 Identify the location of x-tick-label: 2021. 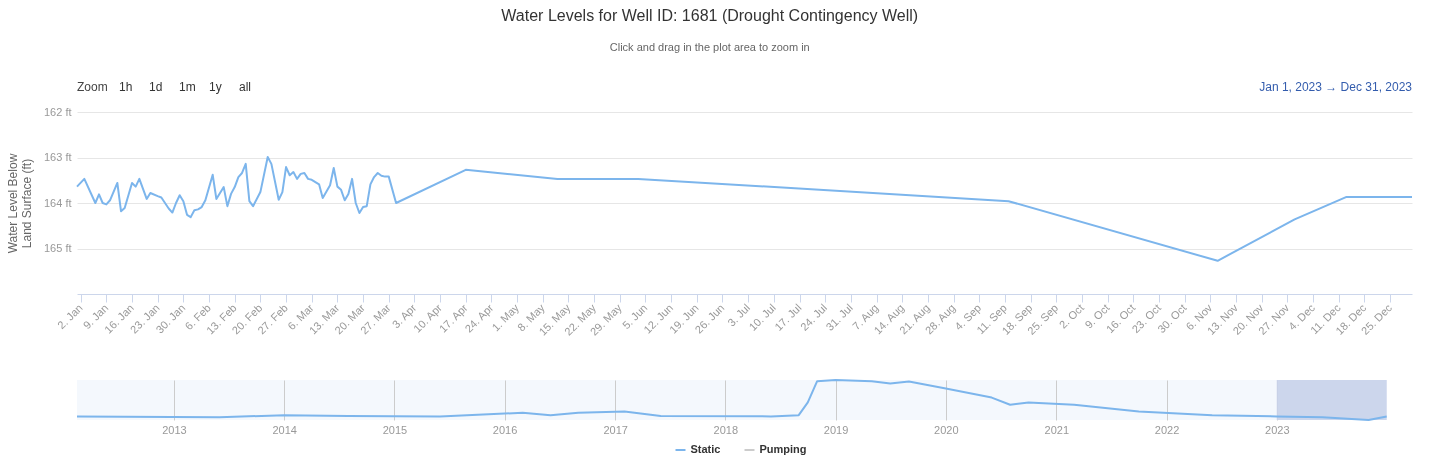
(1057, 429).